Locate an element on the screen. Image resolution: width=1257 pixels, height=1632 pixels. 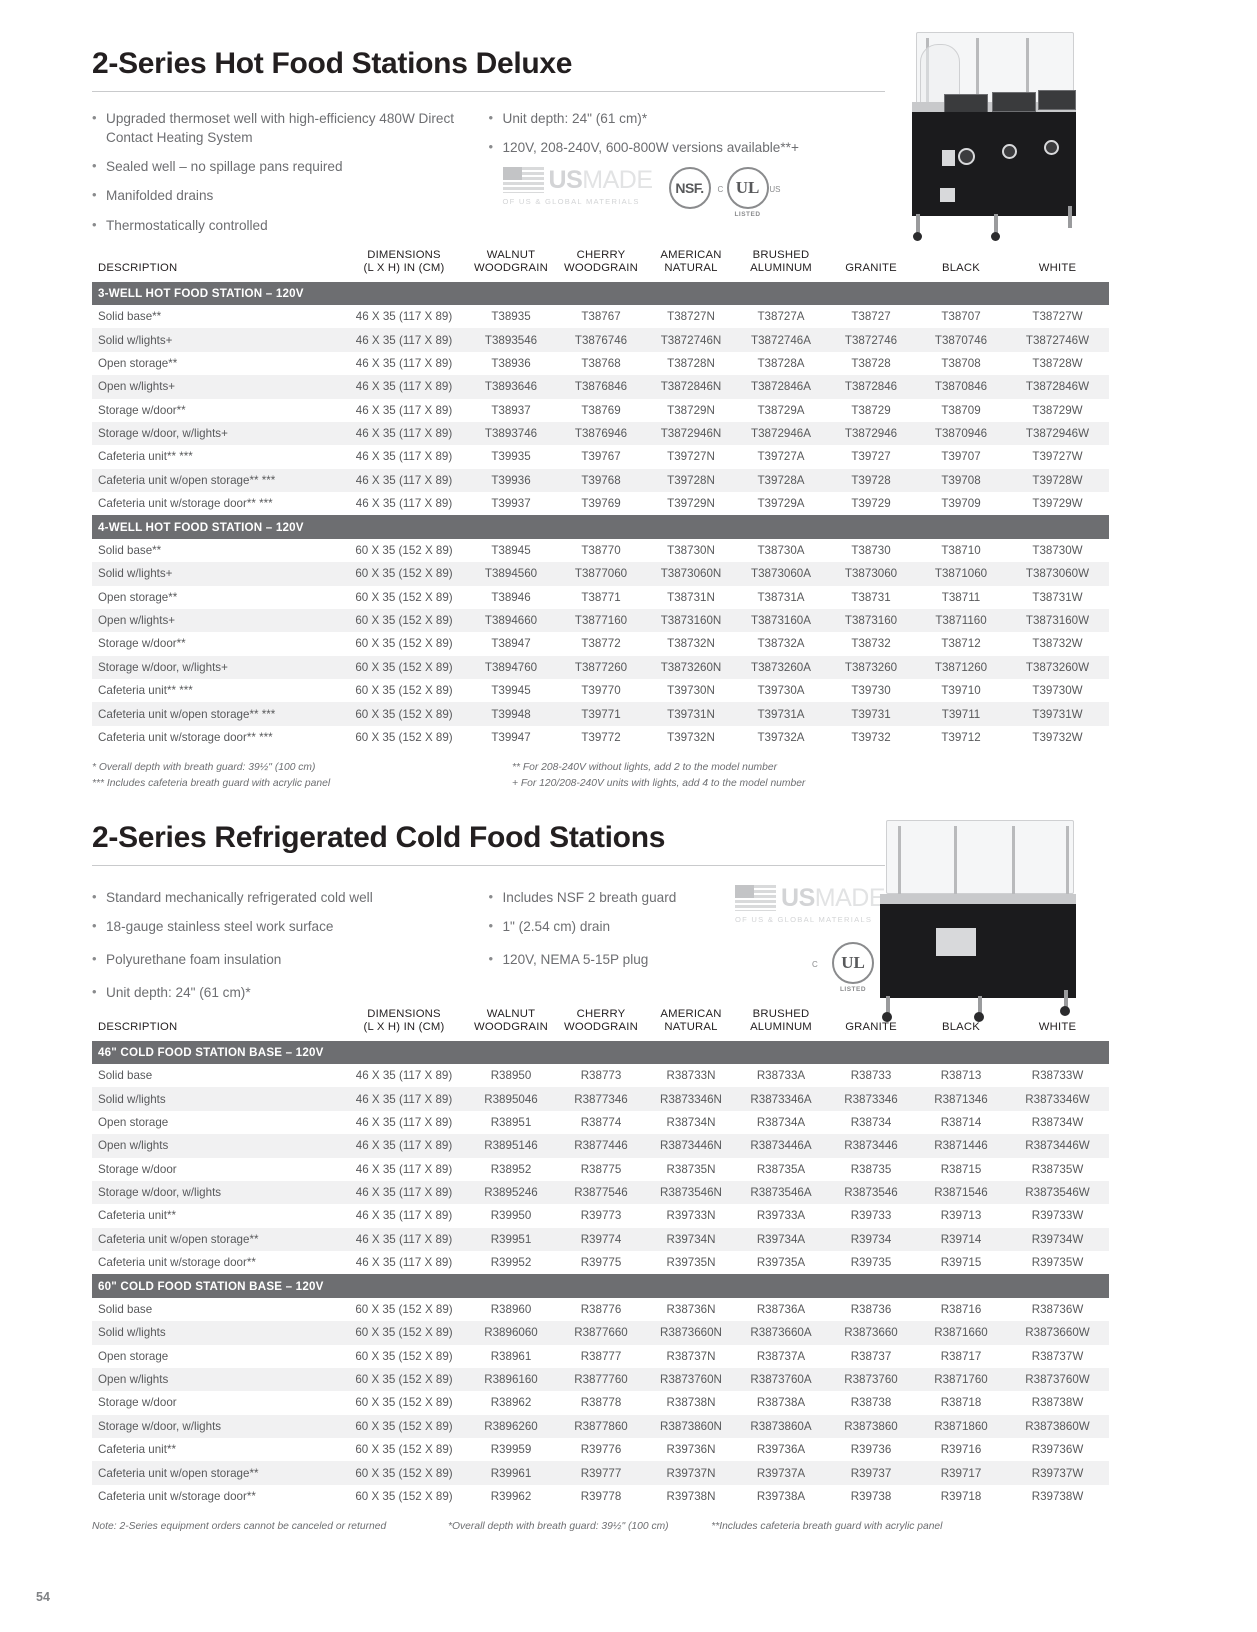
cell-model-number: T3873160N is located at coordinates (691, 620).